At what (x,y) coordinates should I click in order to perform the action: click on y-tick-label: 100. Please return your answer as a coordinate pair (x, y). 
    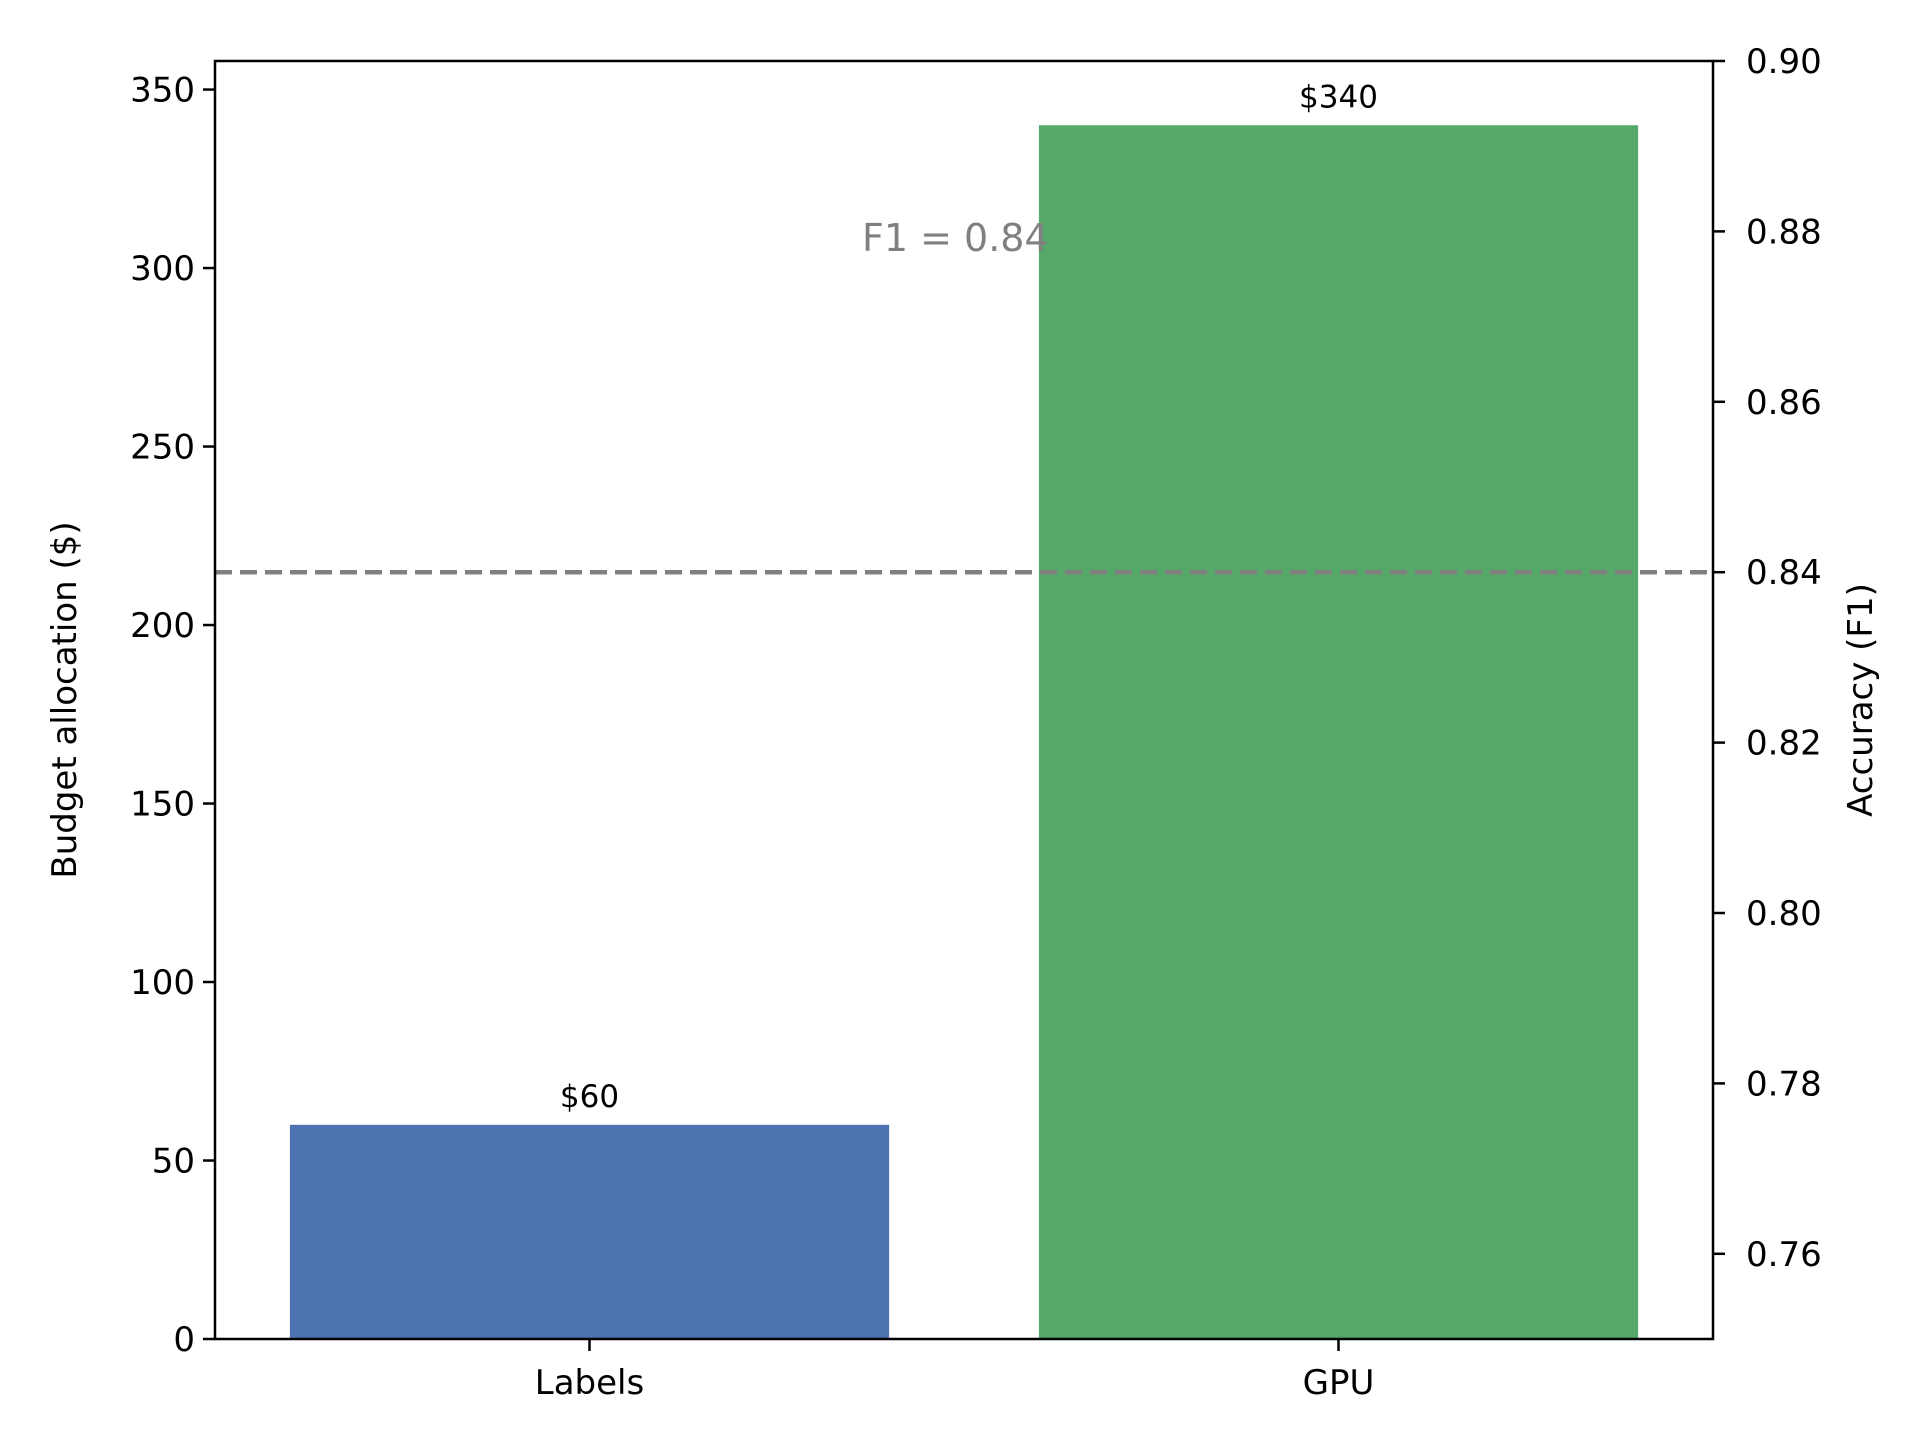
    Looking at the image, I should click on (162, 983).